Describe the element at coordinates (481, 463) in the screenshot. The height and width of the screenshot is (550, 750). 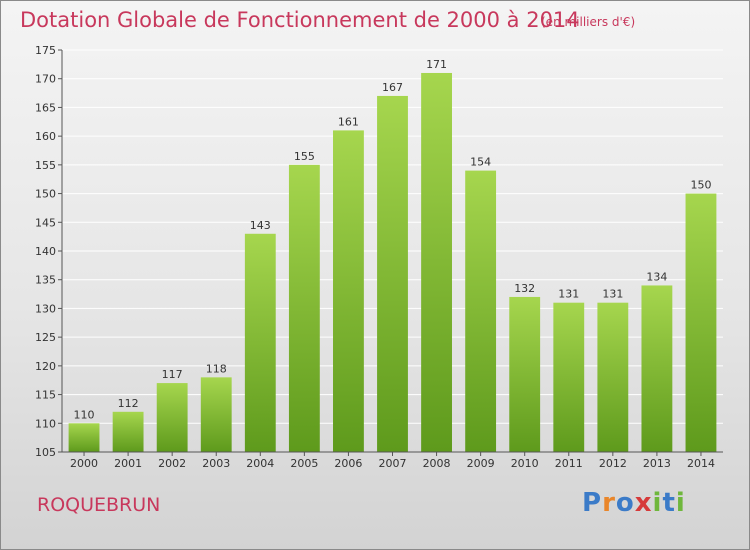
I see `x-tick-label-2009: 2009` at that location.